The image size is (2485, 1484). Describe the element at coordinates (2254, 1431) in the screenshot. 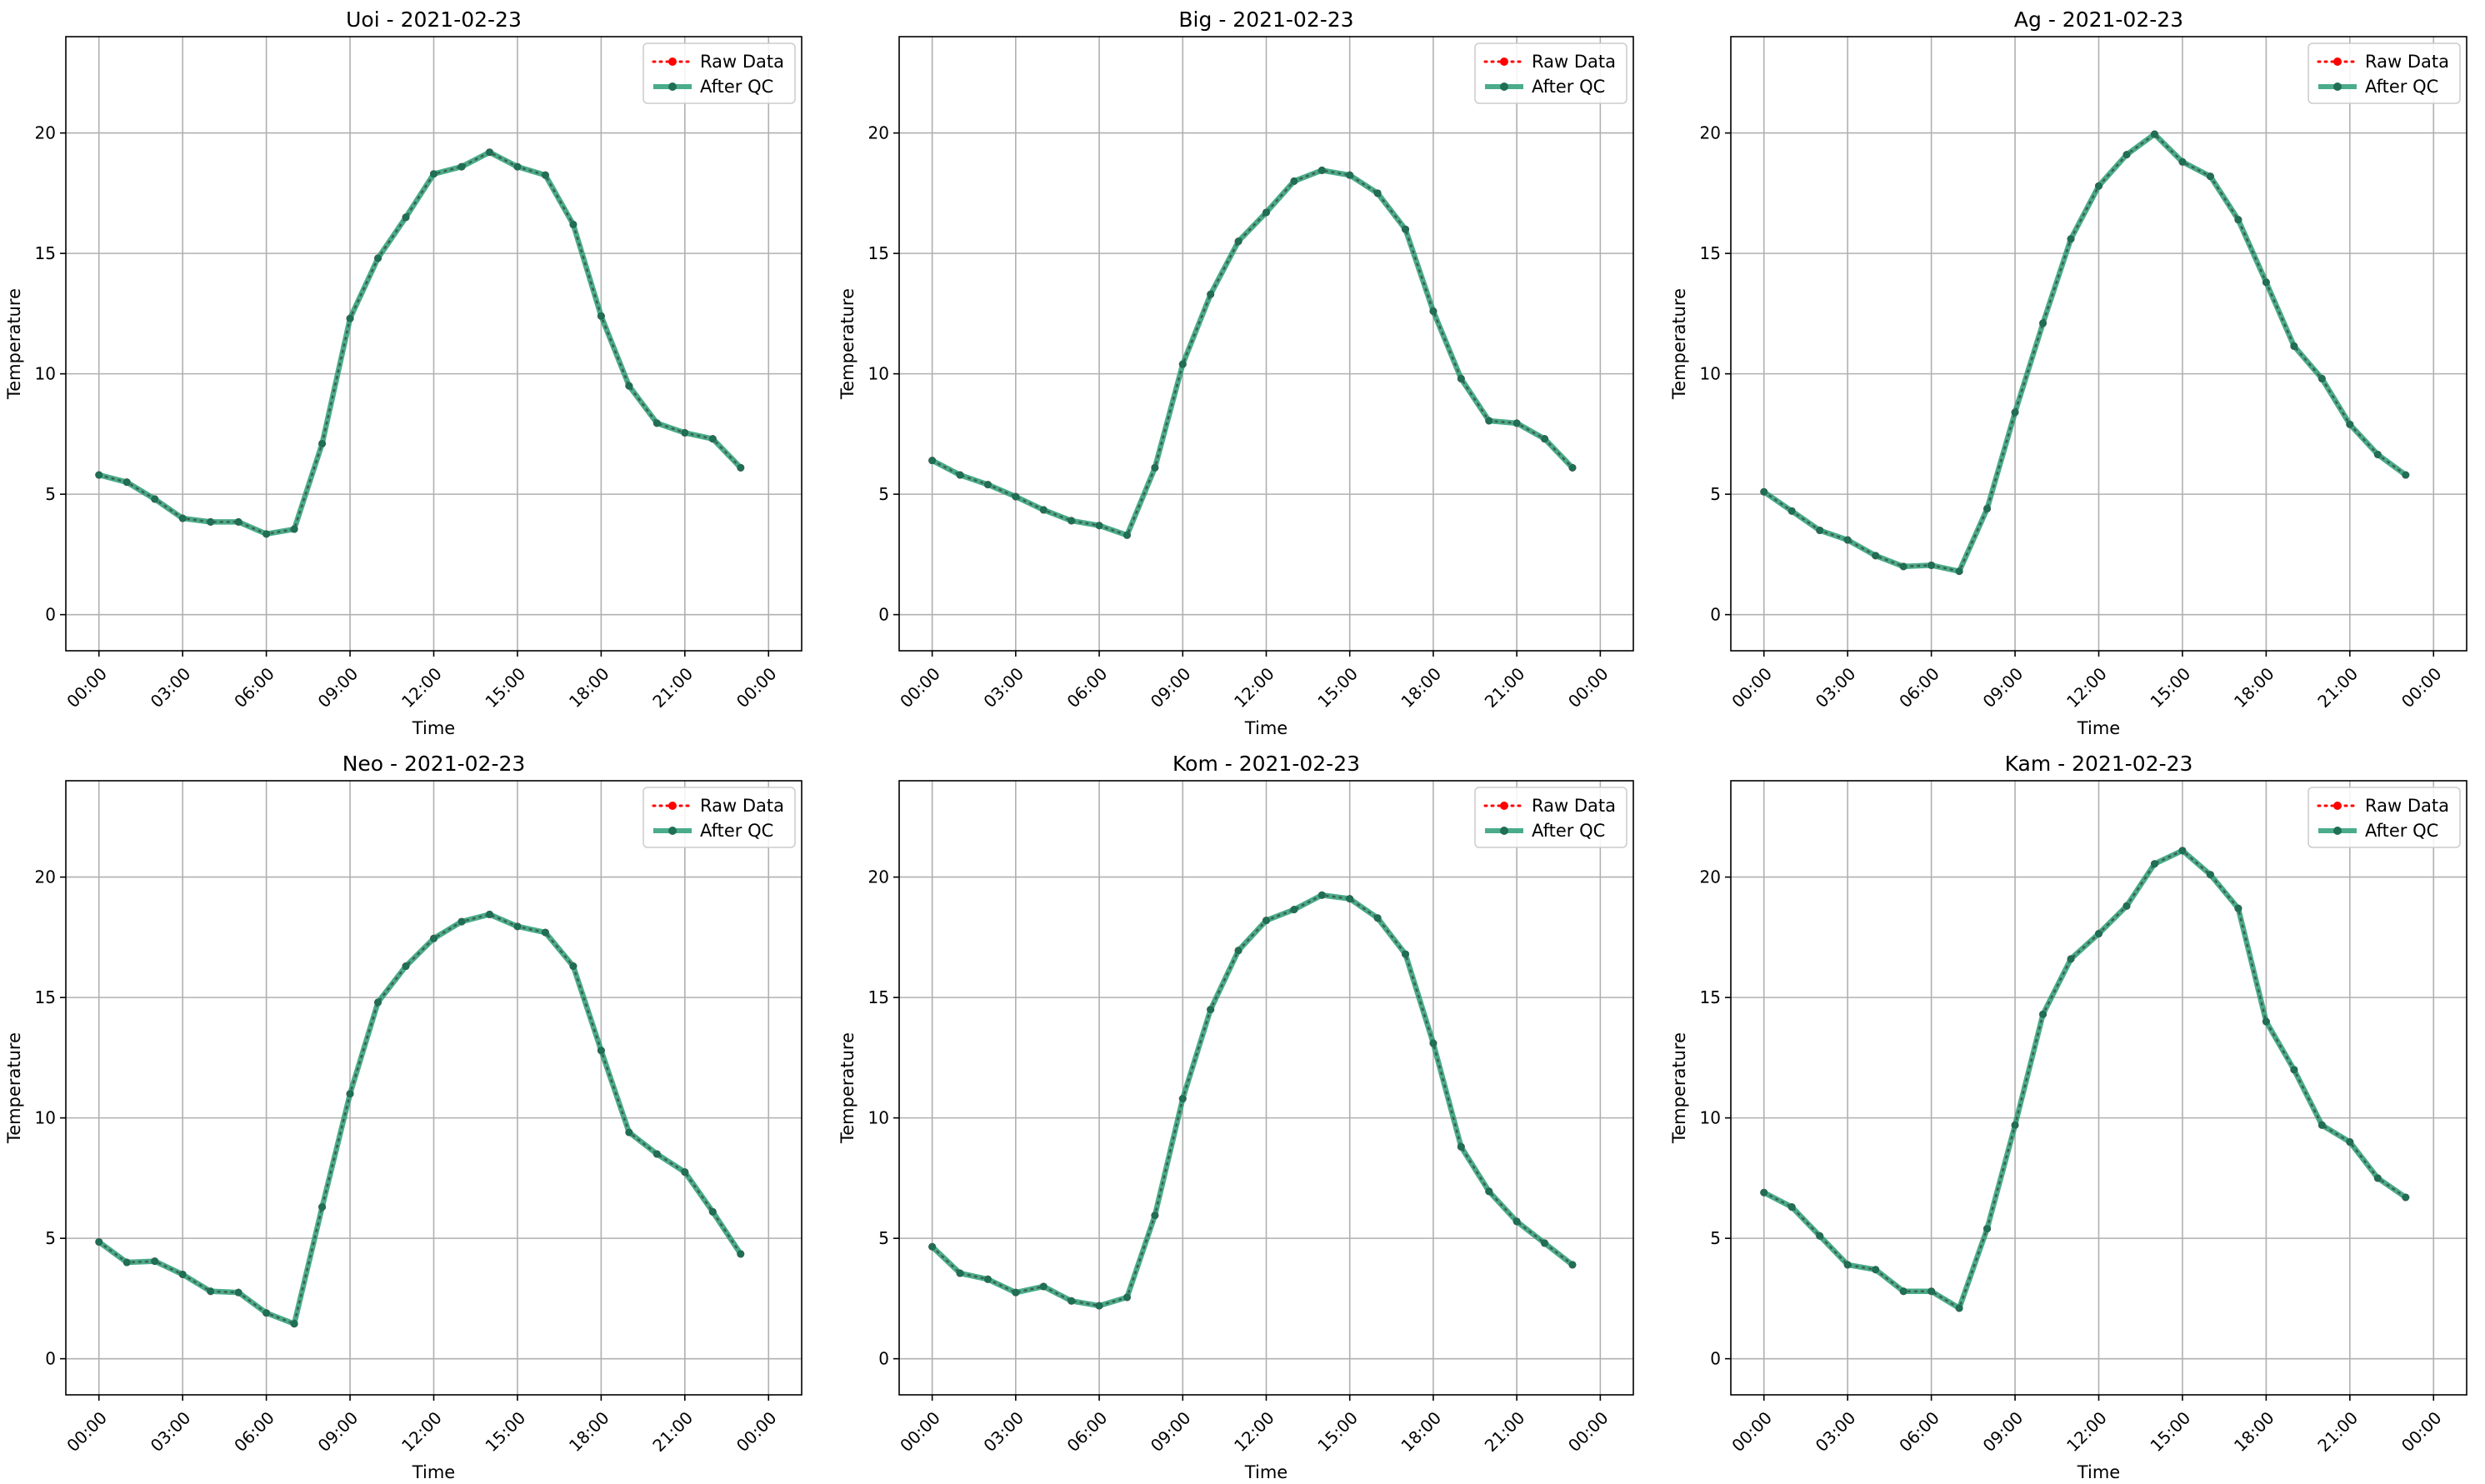

I see `x-tick-label: 18:00` at that location.